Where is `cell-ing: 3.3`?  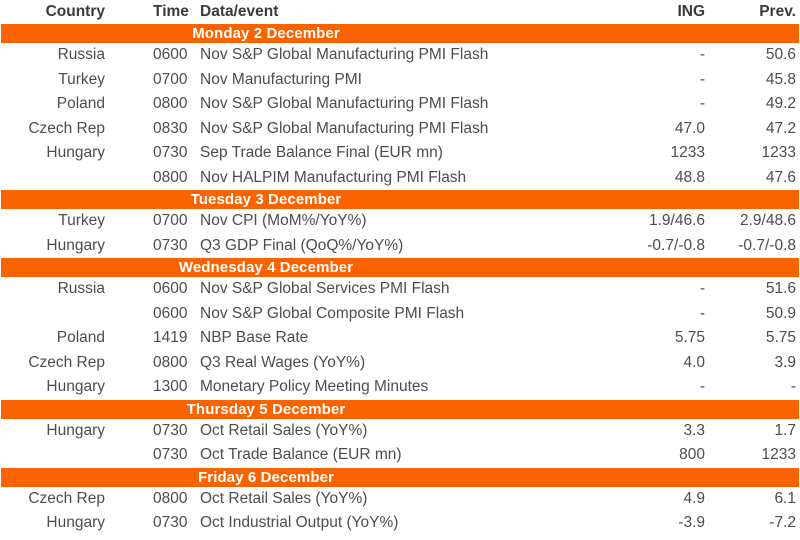 cell-ing: 3.3 is located at coordinates (694, 430).